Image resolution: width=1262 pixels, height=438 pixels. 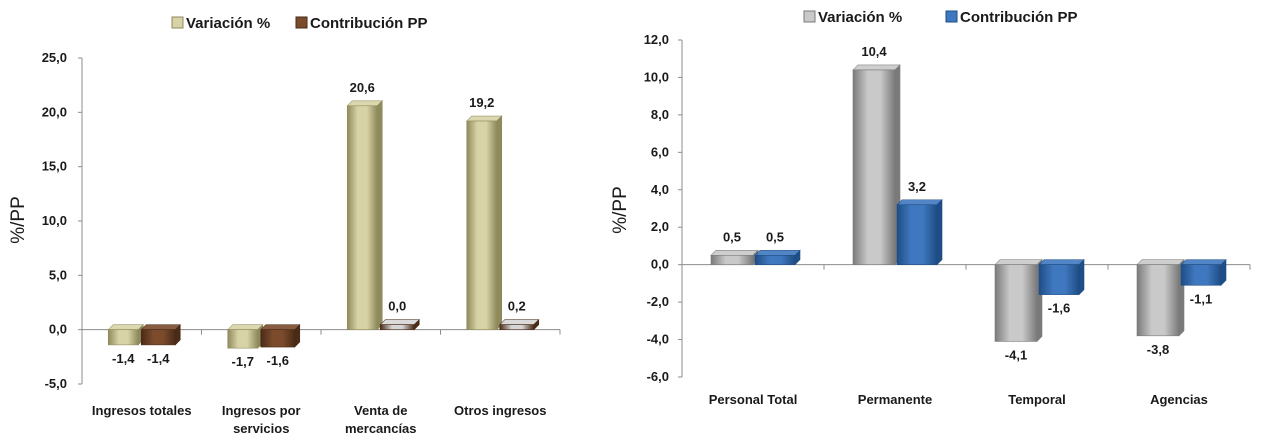 I want to click on data-label: -3,8, so click(x=1158, y=349).